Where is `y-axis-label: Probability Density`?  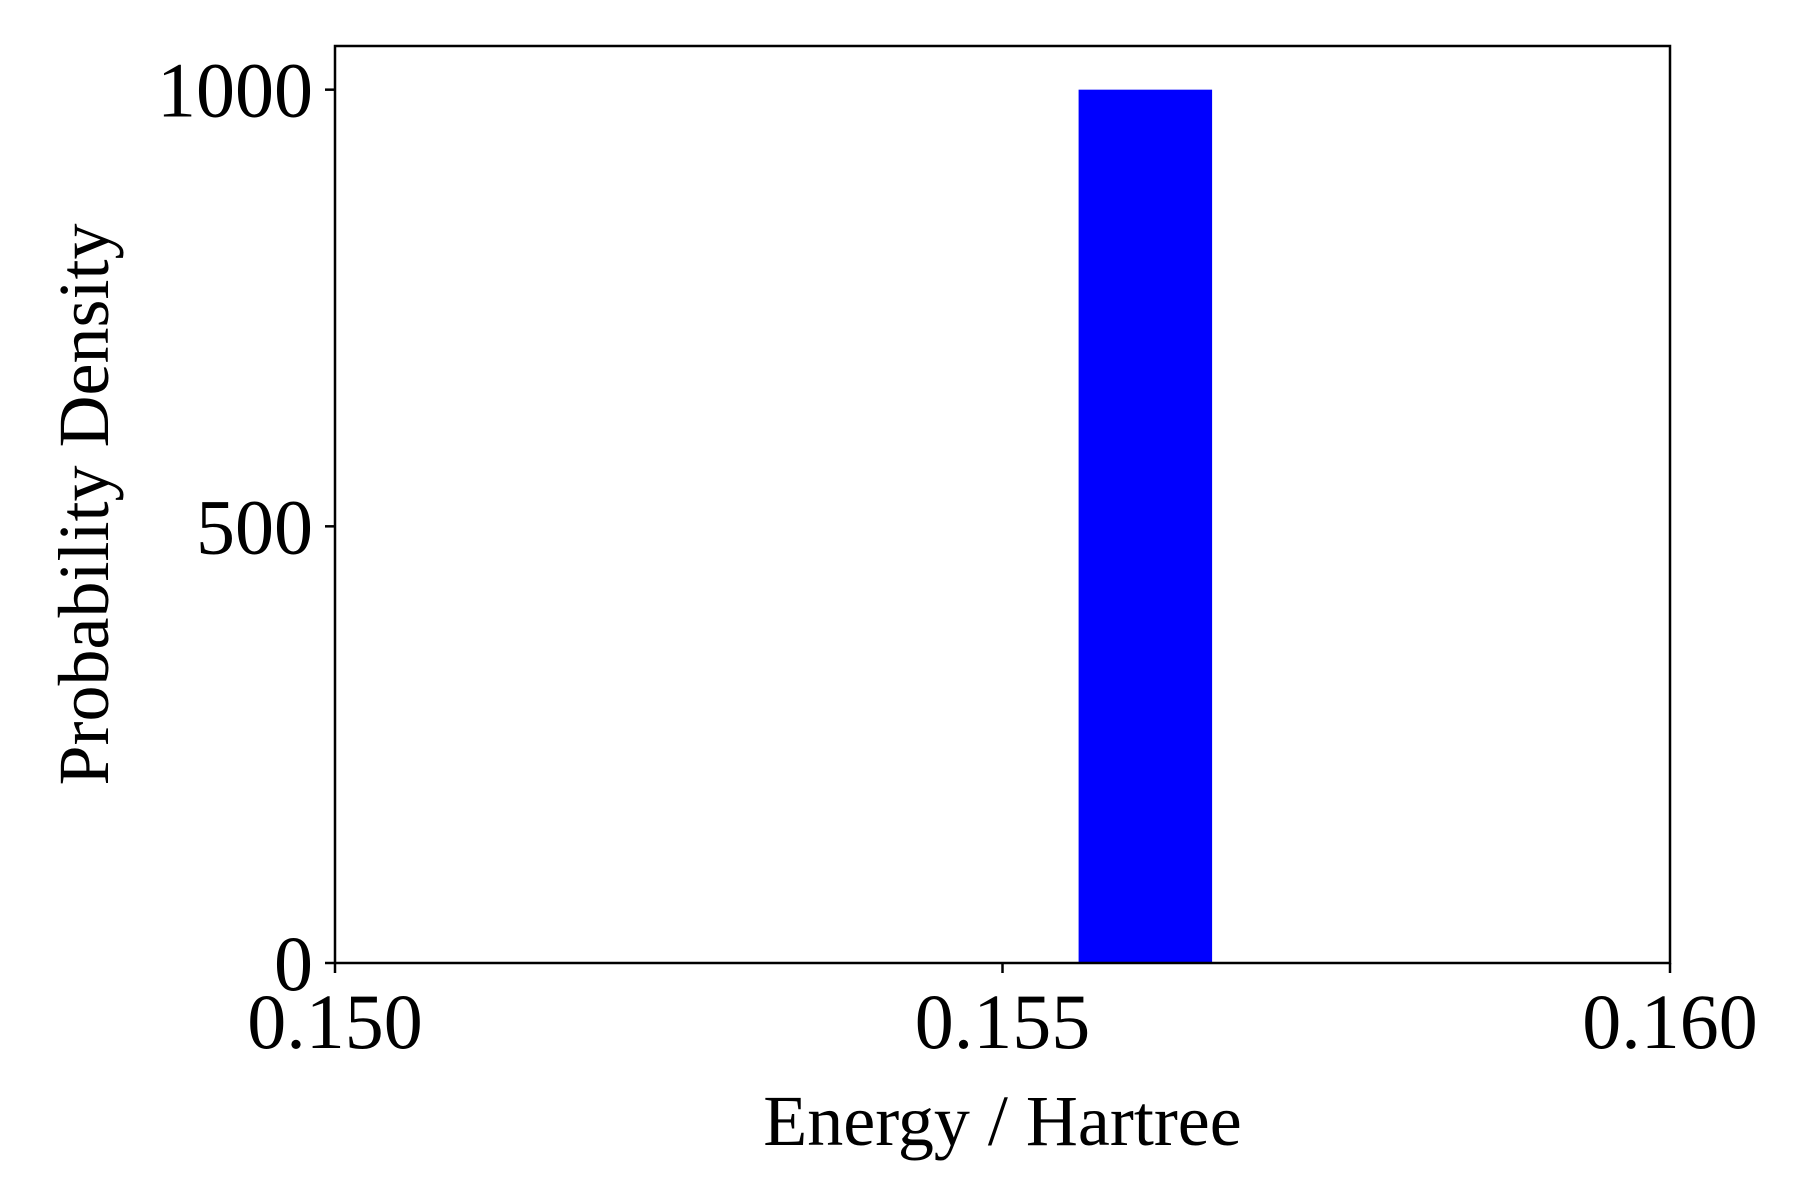
y-axis-label: Probability Density is located at coordinates (84, 505).